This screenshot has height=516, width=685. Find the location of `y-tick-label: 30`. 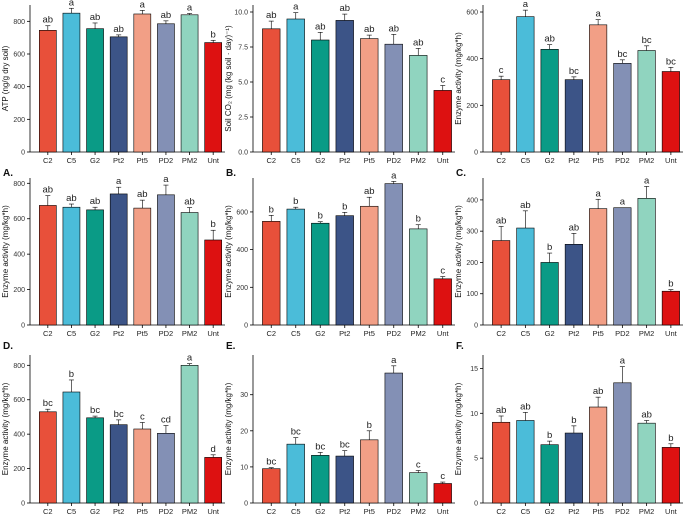

y-tick-label: 30 is located at coordinates (244, 395).